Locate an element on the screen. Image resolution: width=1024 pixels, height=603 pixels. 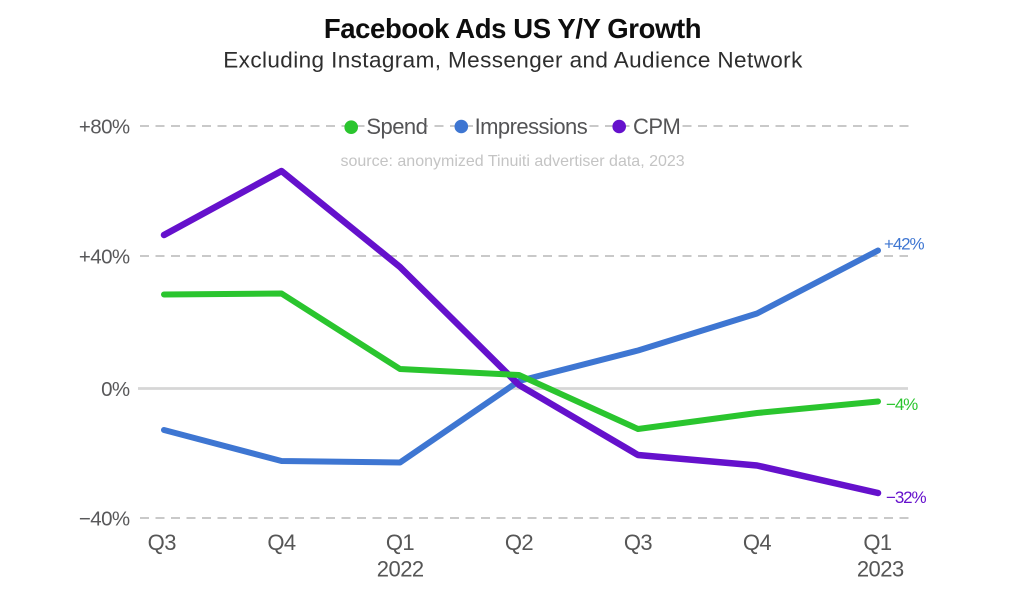
svg-text: −4% is located at coordinates (902, 404).